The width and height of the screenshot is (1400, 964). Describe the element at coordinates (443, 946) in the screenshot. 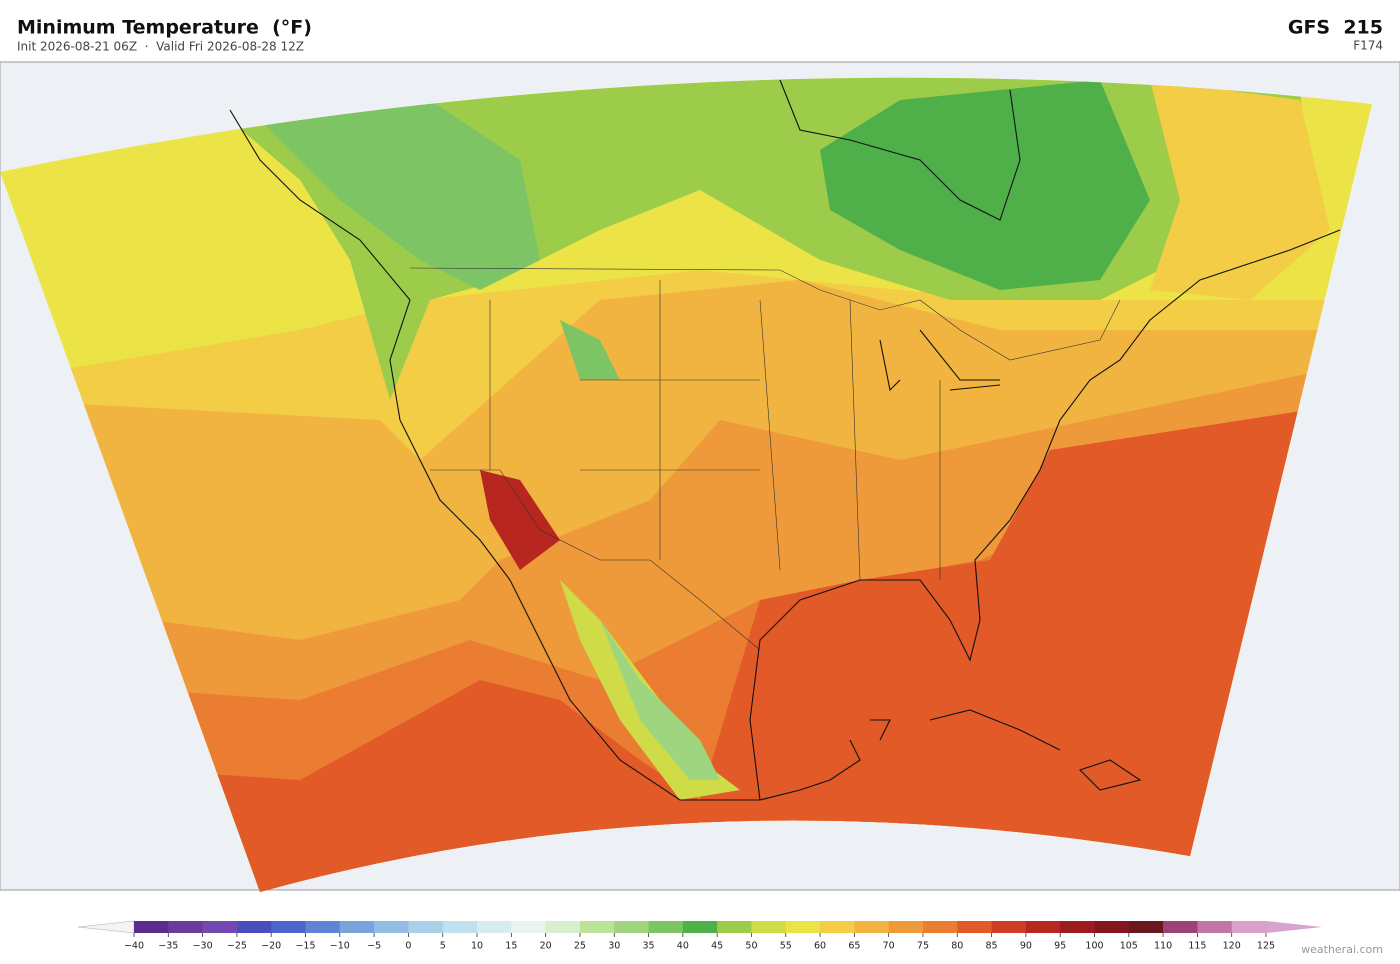

I see `colorbar-tick-label: 5` at that location.